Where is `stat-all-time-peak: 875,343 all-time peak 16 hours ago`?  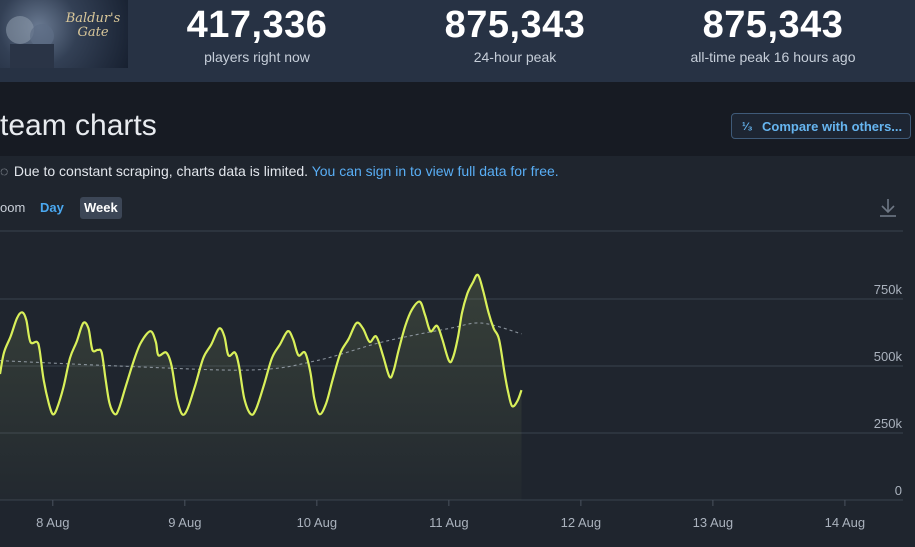 stat-all-time-peak: 875,343 all-time peak 16 hours ago is located at coordinates (773, 35).